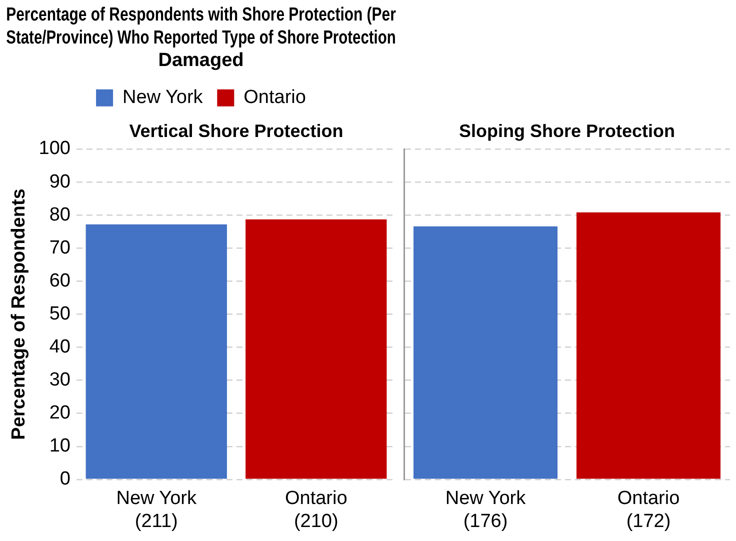  What do you see at coordinates (485, 510) in the screenshot?
I see `x-tick-label: New York (176)` at bounding box center [485, 510].